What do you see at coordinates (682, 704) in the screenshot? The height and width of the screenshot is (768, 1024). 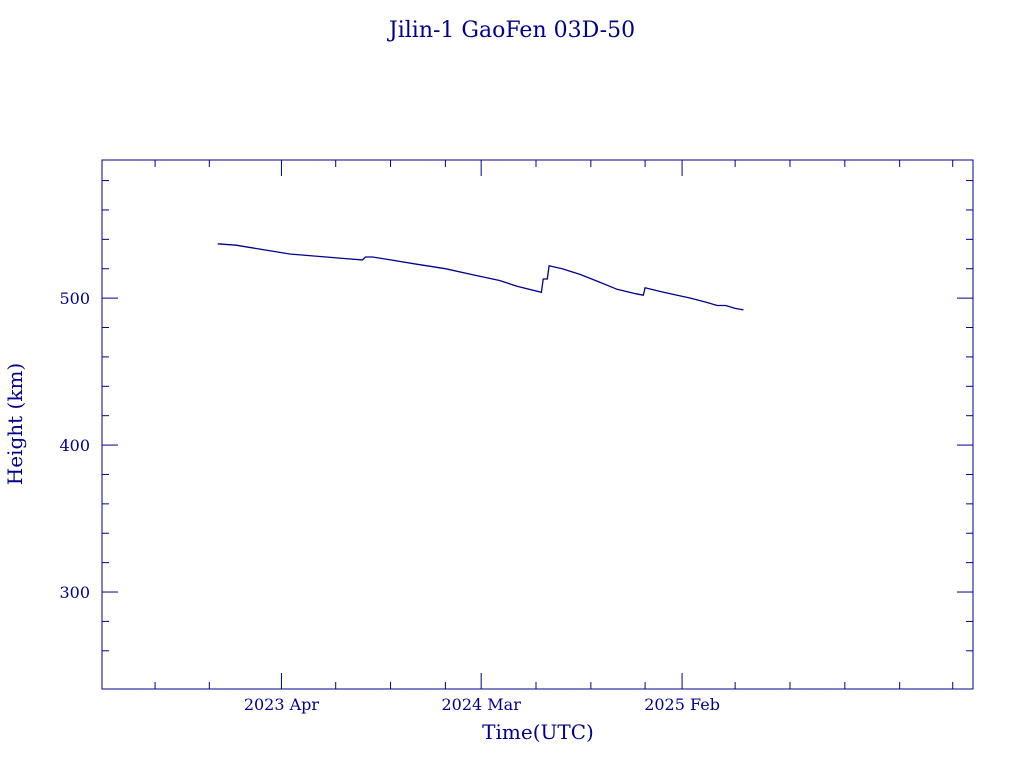 I see `x-tick-label: 2025 Feb` at bounding box center [682, 704].